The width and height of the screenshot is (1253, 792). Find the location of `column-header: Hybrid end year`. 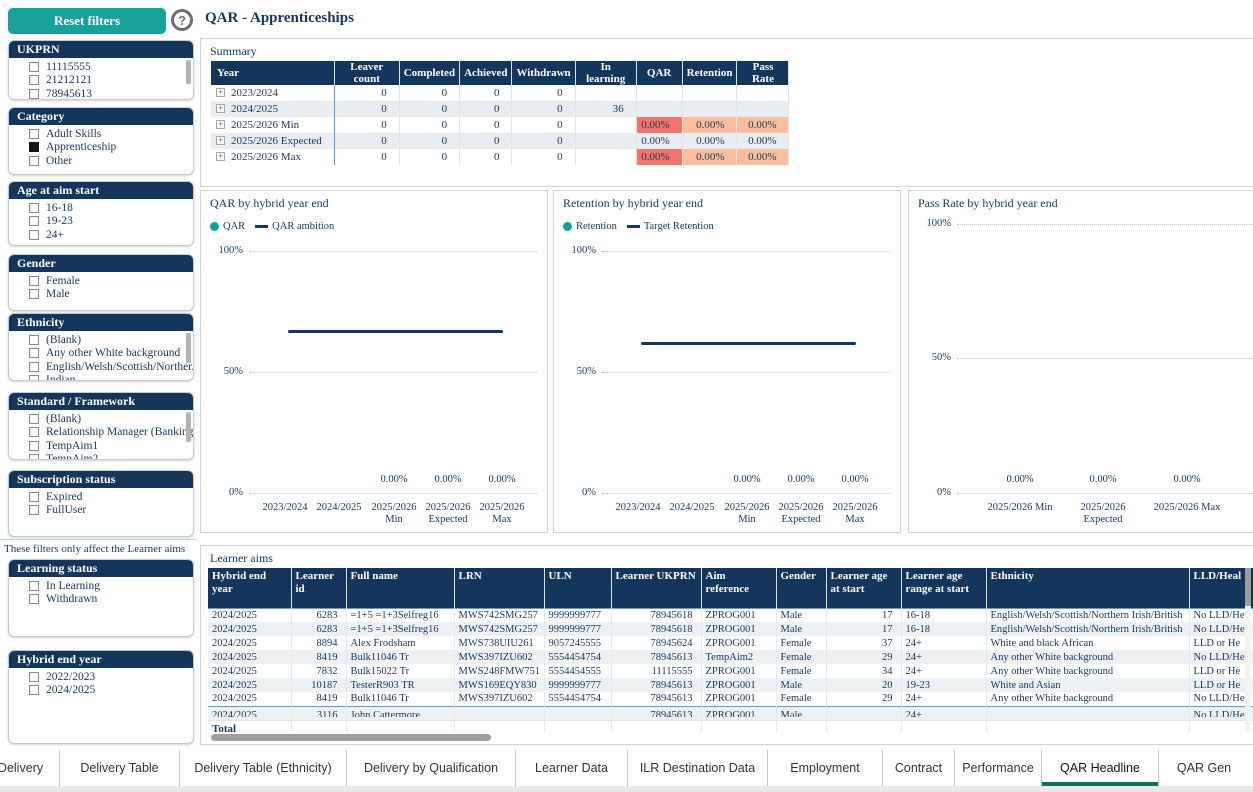

column-header: Hybrid end year is located at coordinates (250, 588).